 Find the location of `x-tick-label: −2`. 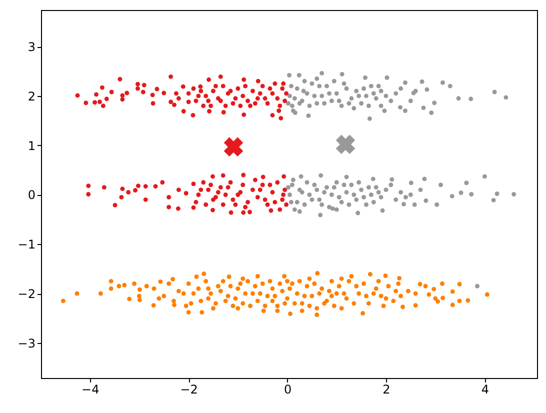

x-tick-label: −2 is located at coordinates (189, 389).